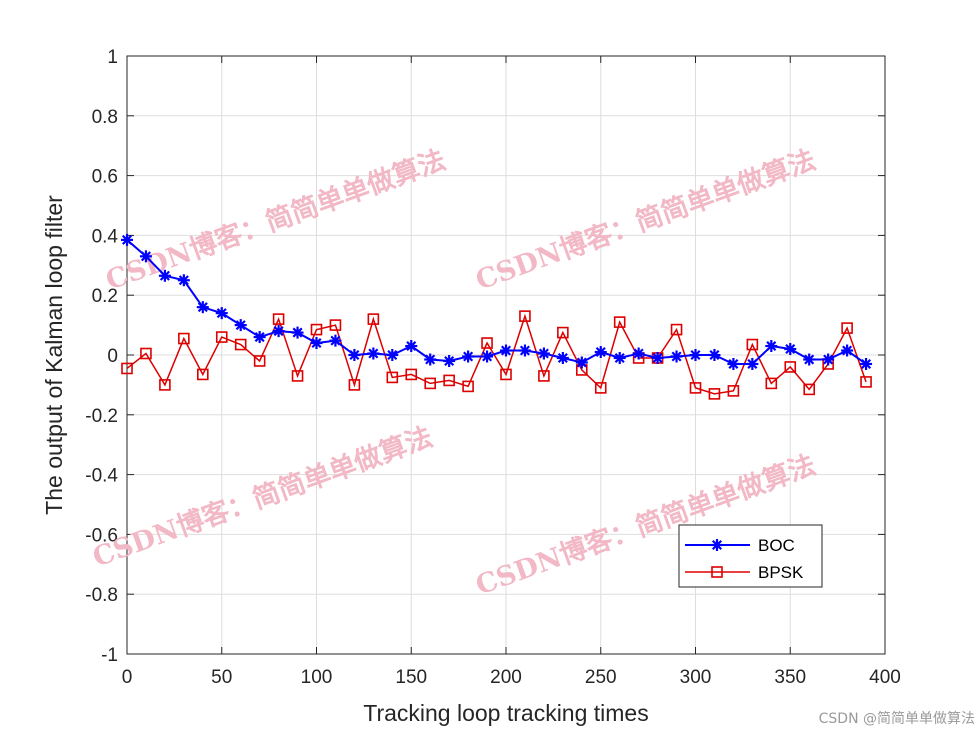 The width and height of the screenshot is (980, 735). Describe the element at coordinates (101, 535) in the screenshot. I see `y-tick-label: -0.6` at that location.